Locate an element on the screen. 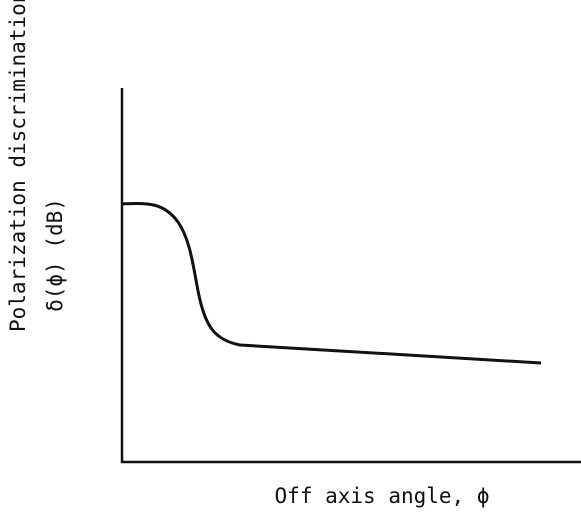  x-axis-label: Off axis angle, ϕ is located at coordinates (382, 496).